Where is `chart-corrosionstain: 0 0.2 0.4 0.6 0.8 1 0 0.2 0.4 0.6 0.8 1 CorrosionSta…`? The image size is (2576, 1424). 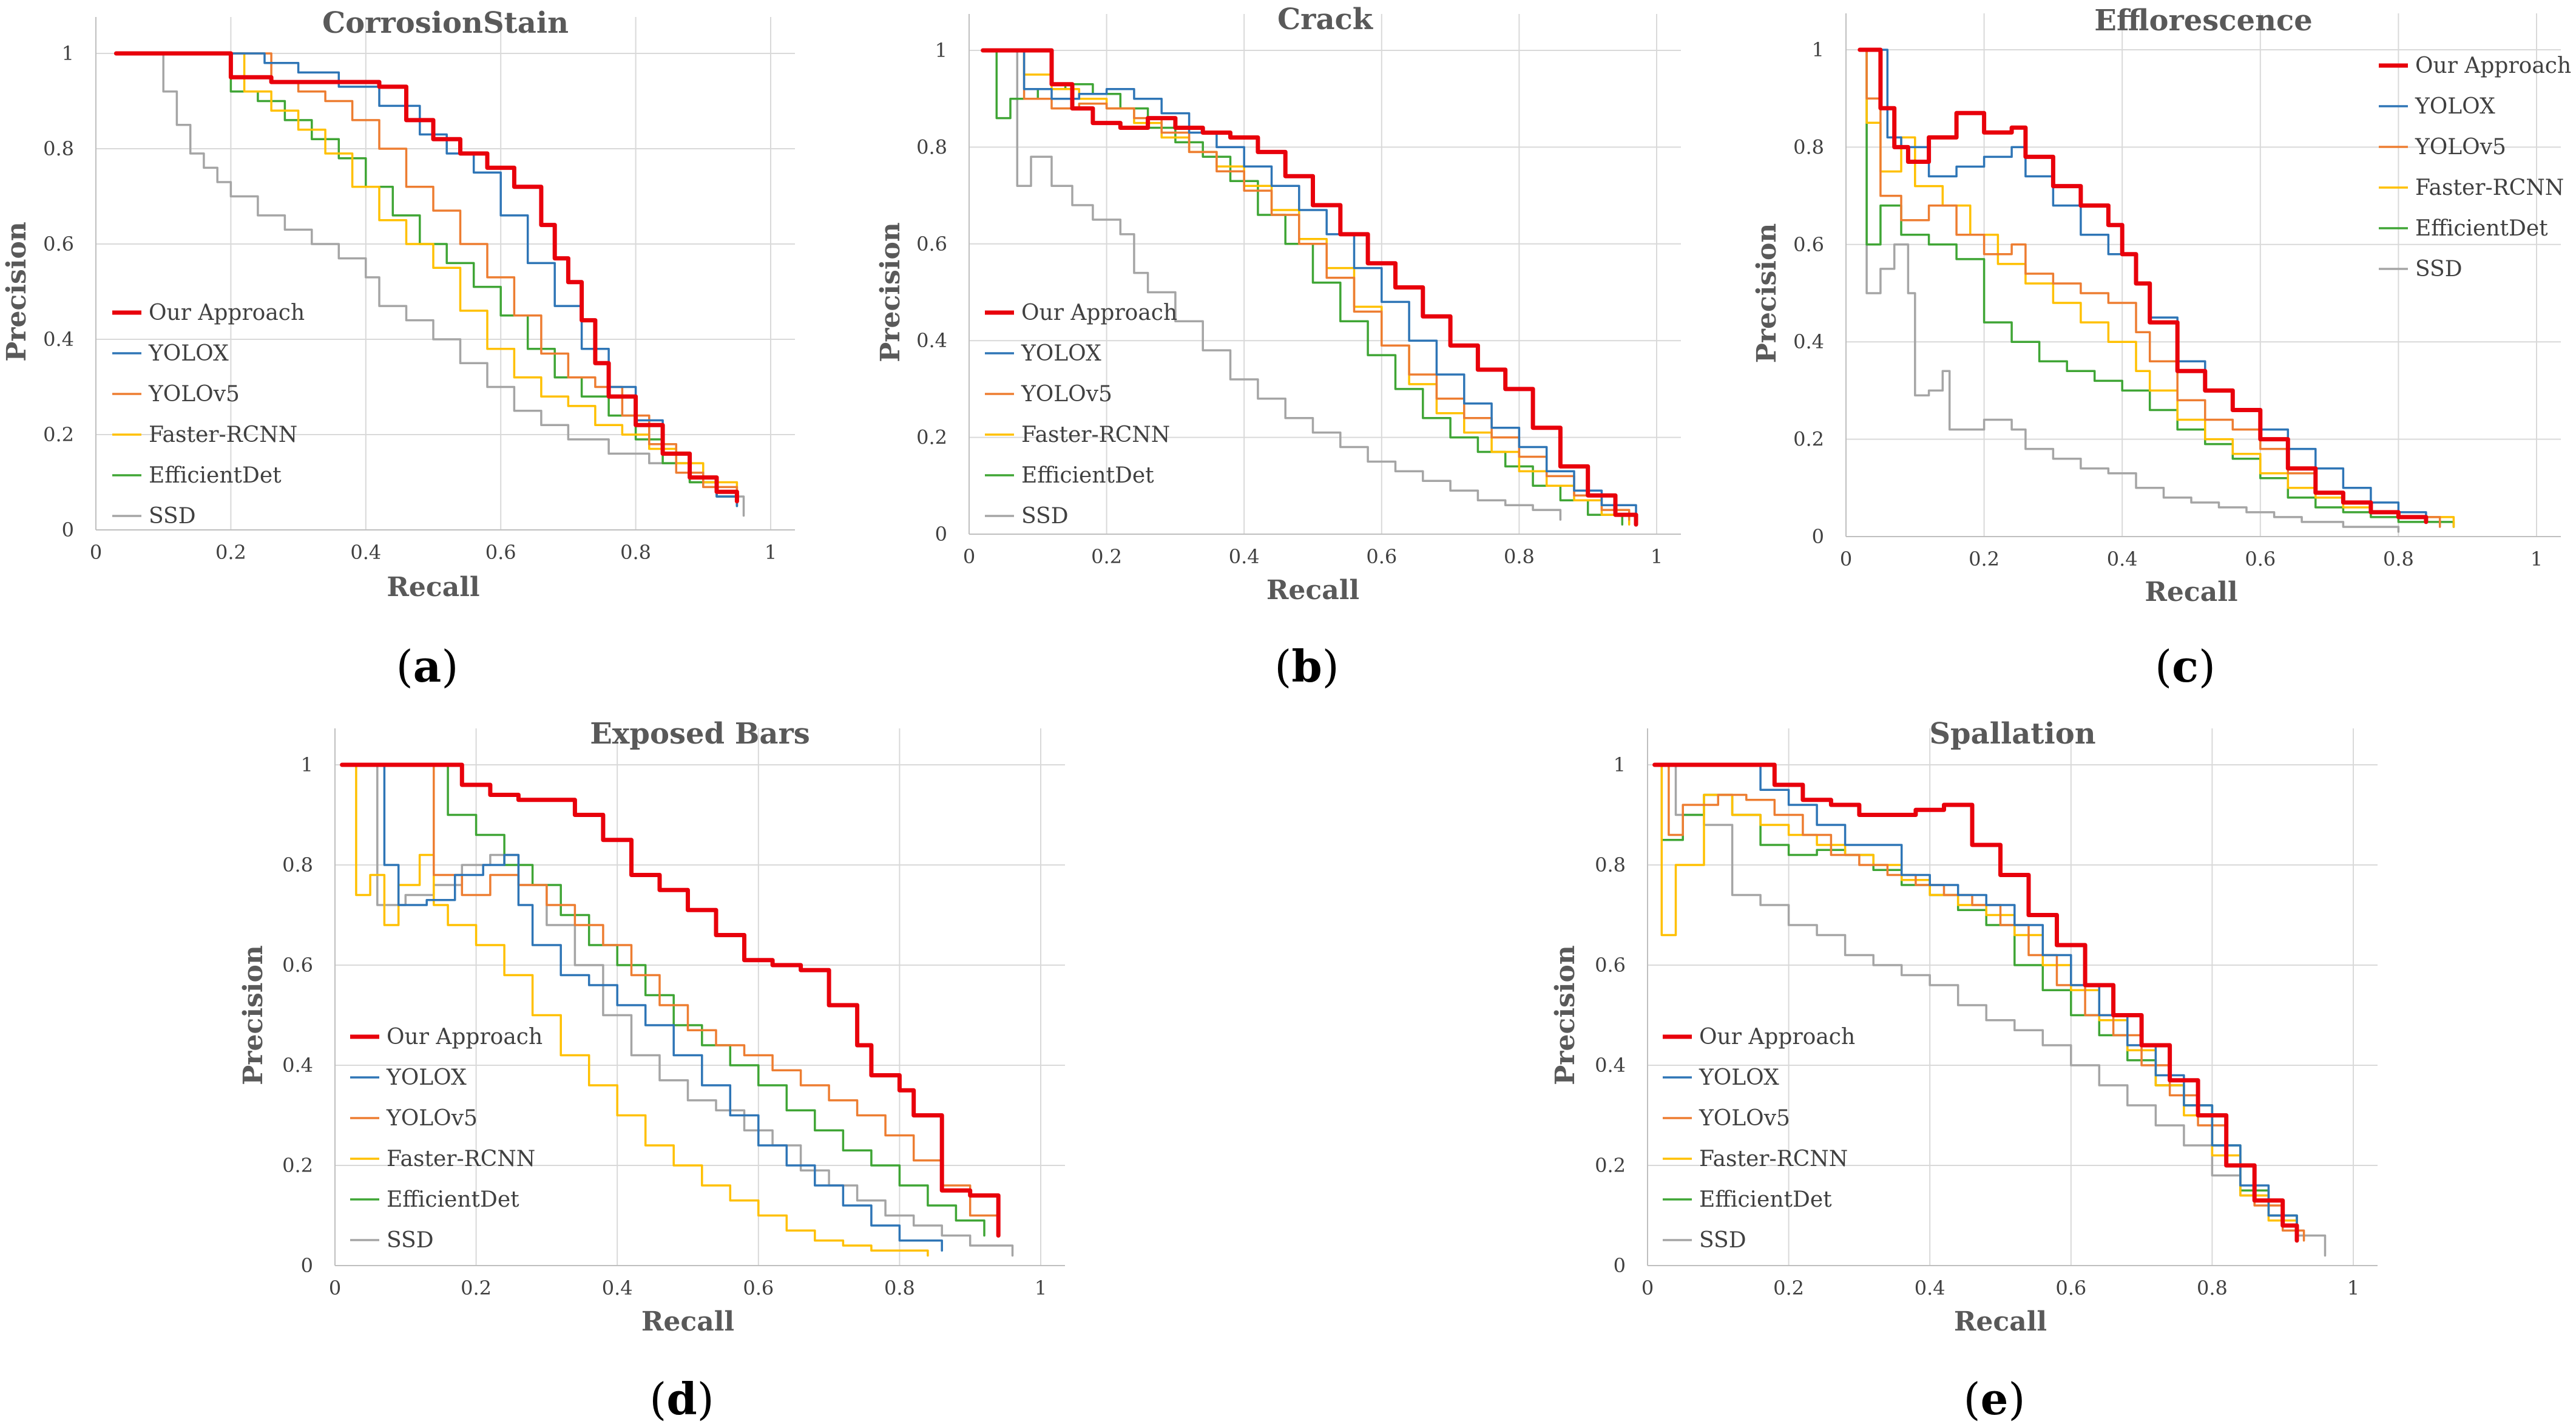 chart-corrosionstain: 0 0.2 0.4 0.6 0.8 1 0 0.2 0.4 0.6 0.8 1 CorrosionSta… is located at coordinates (398, 349).